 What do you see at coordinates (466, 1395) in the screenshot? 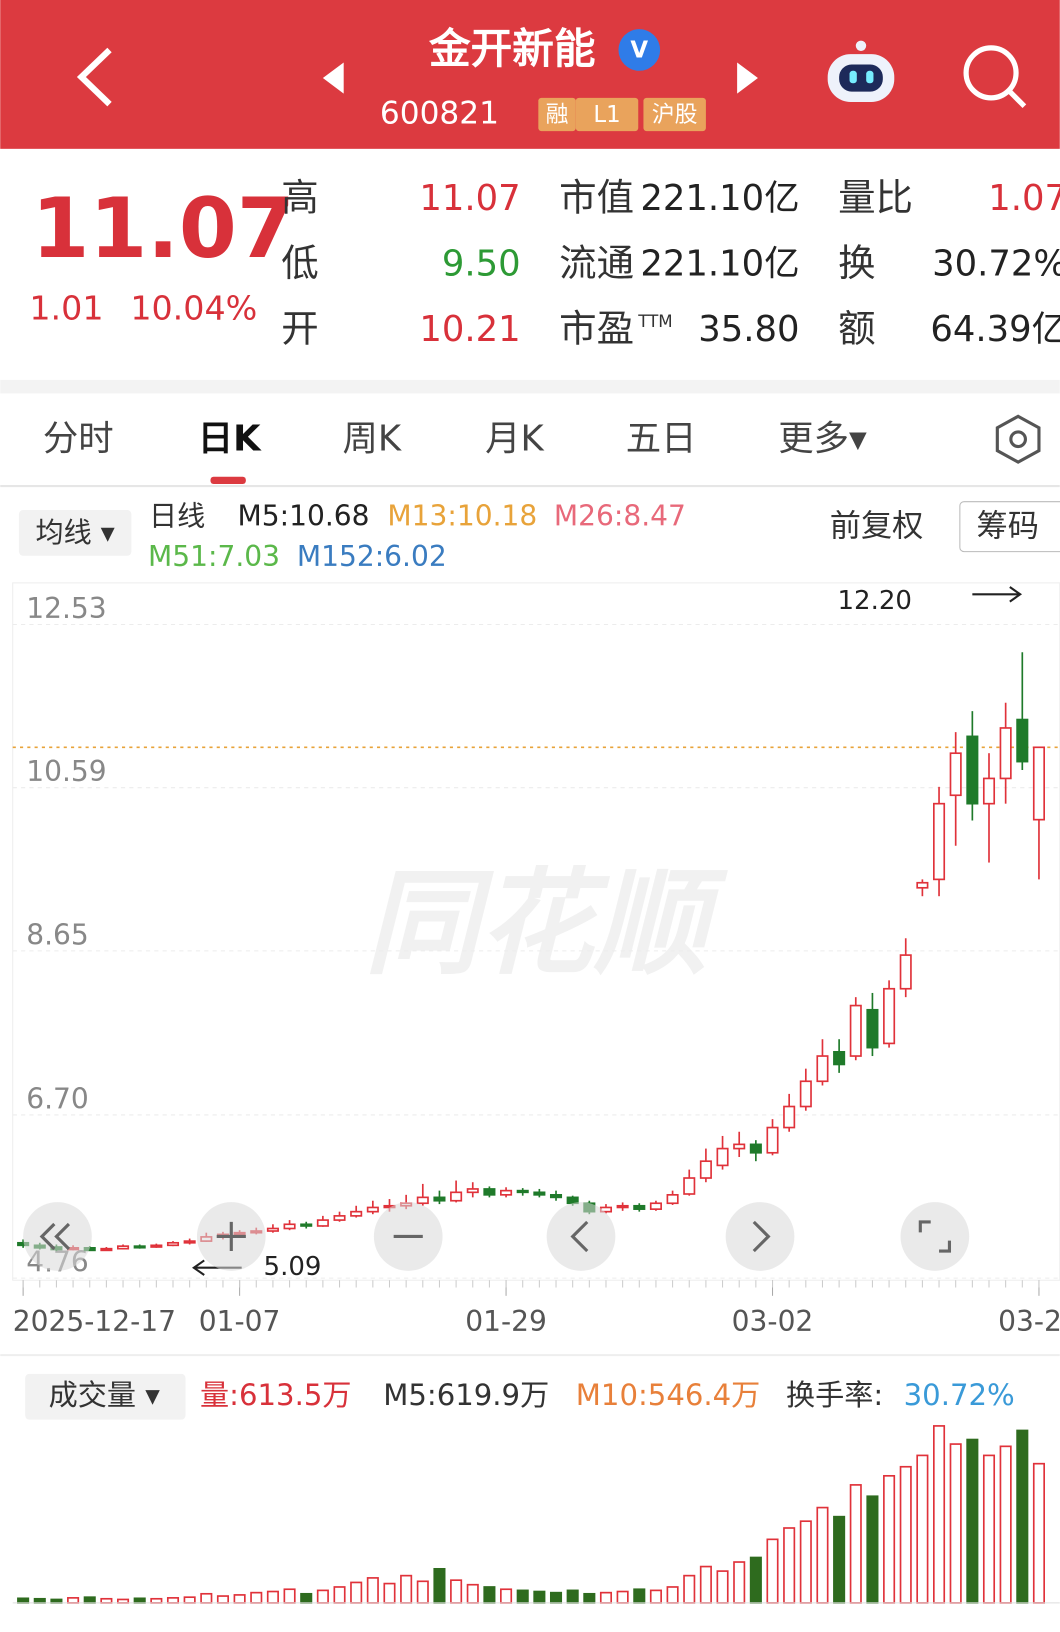
I see `volume-legend-item: M5:619.9万` at bounding box center [466, 1395].